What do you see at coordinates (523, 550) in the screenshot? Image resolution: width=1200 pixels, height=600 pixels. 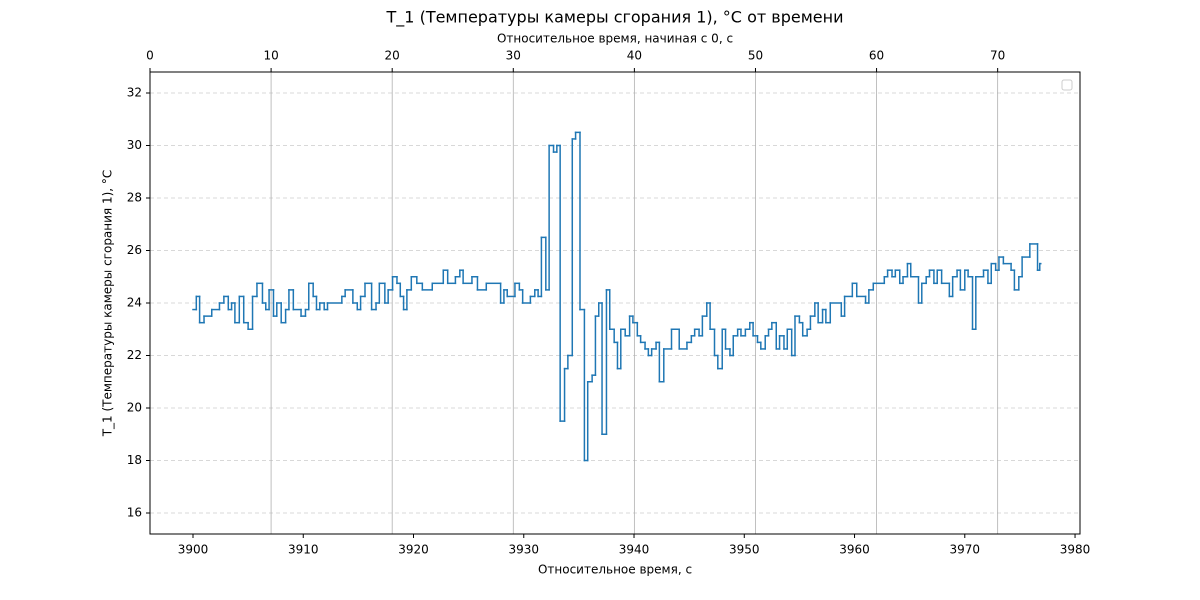 I see `x-tick-label: 3930` at bounding box center [523, 550].